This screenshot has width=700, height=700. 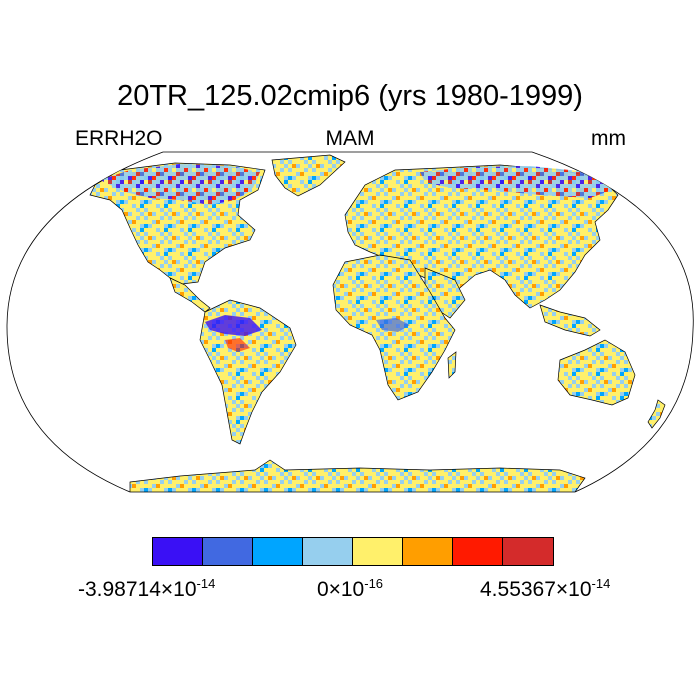 What do you see at coordinates (308, 175) in the screenshot?
I see `land-greenland` at bounding box center [308, 175].